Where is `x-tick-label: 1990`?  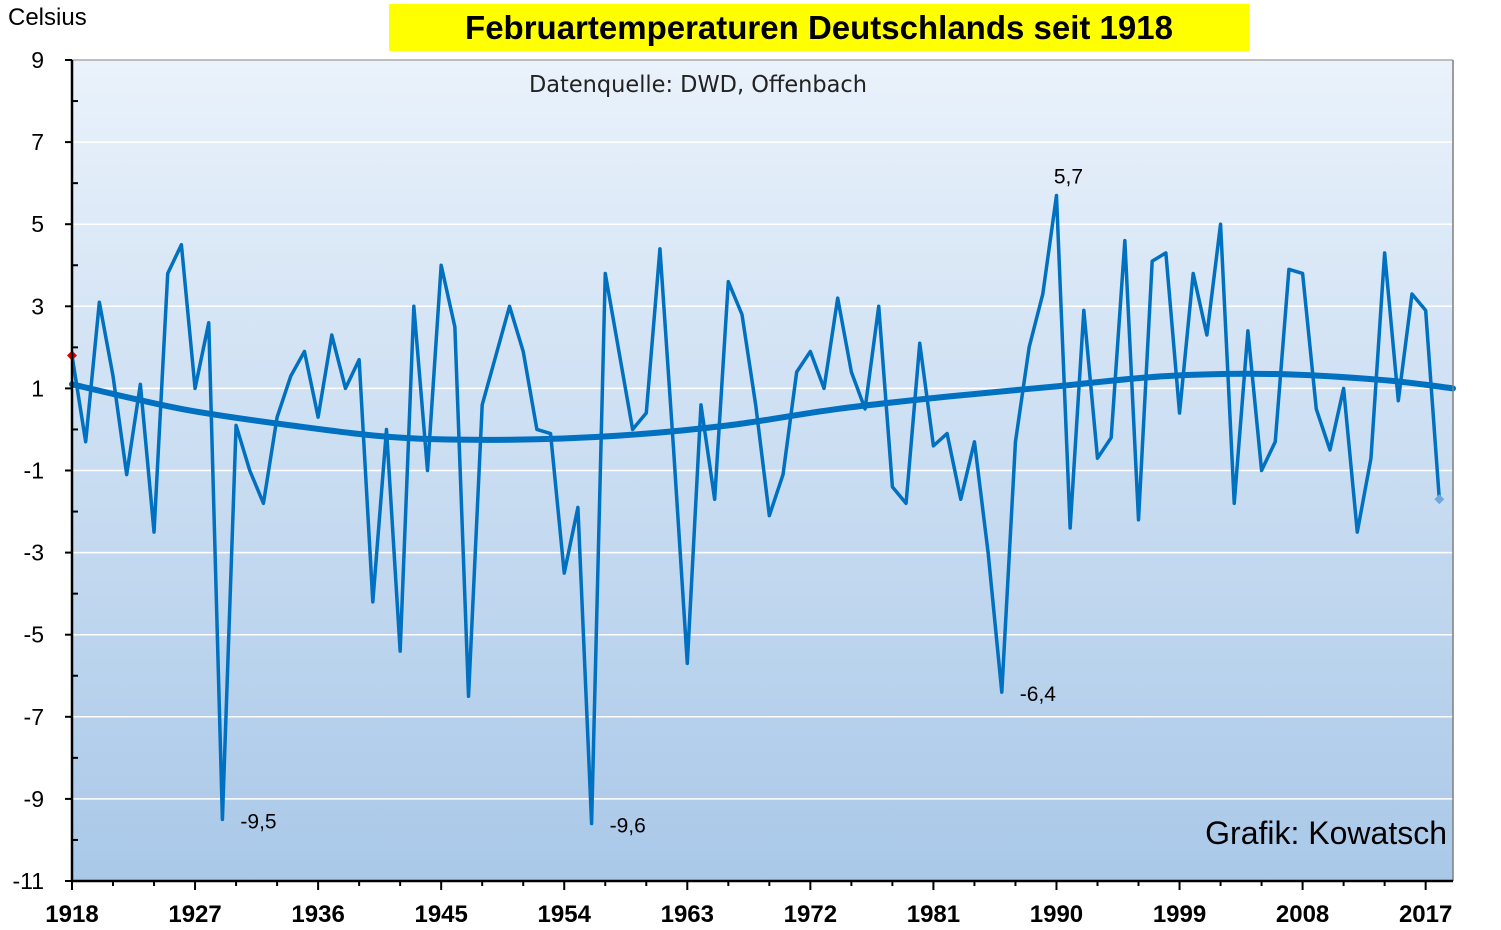 x-tick-label: 1990 is located at coordinates (1056, 914).